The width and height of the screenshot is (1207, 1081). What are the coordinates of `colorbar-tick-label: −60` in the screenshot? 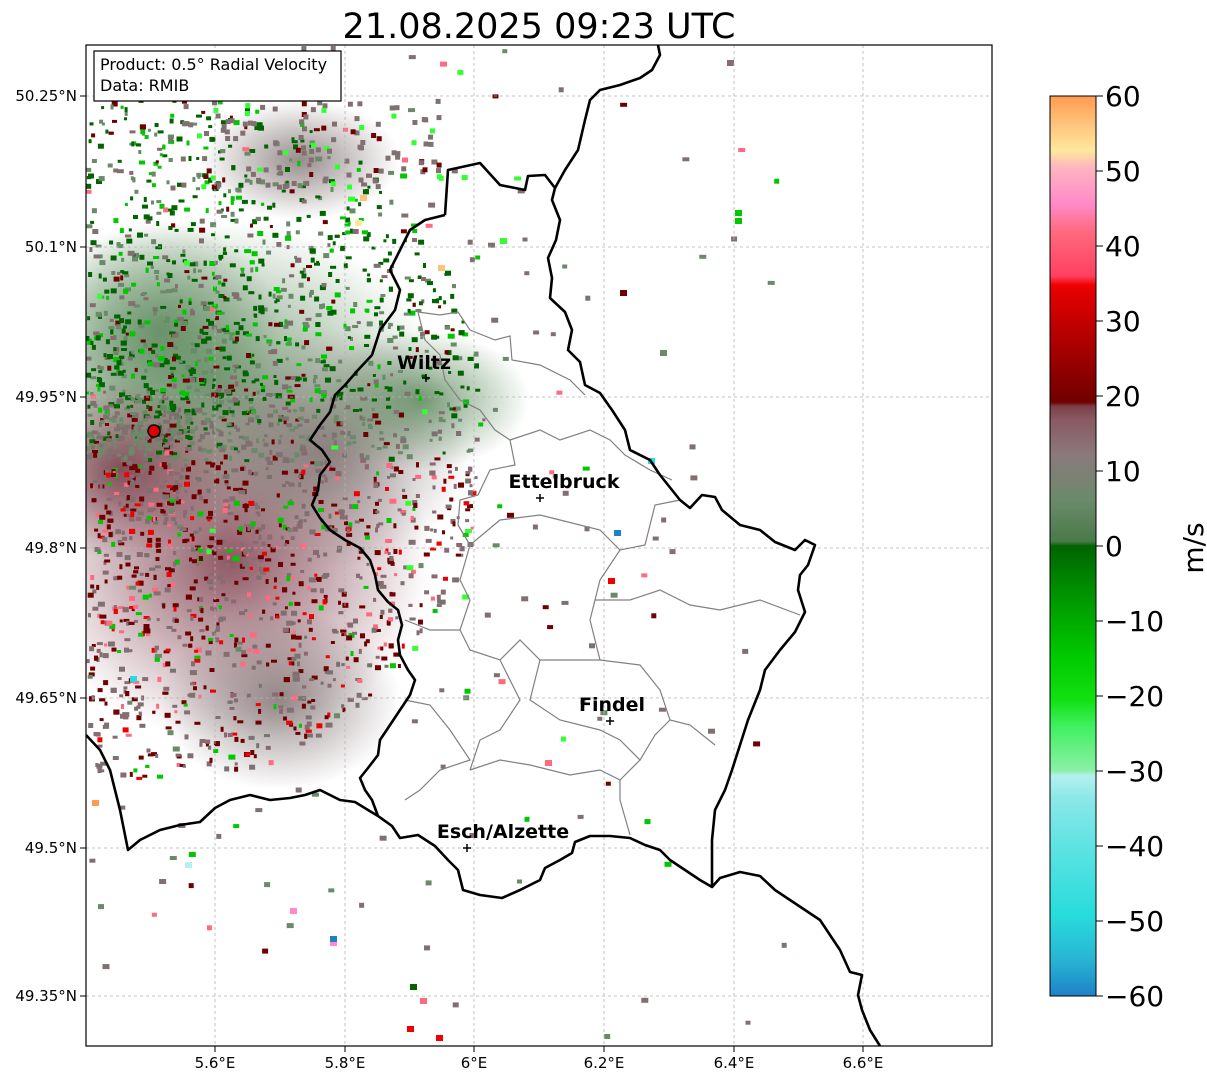 It's located at (1134, 996).